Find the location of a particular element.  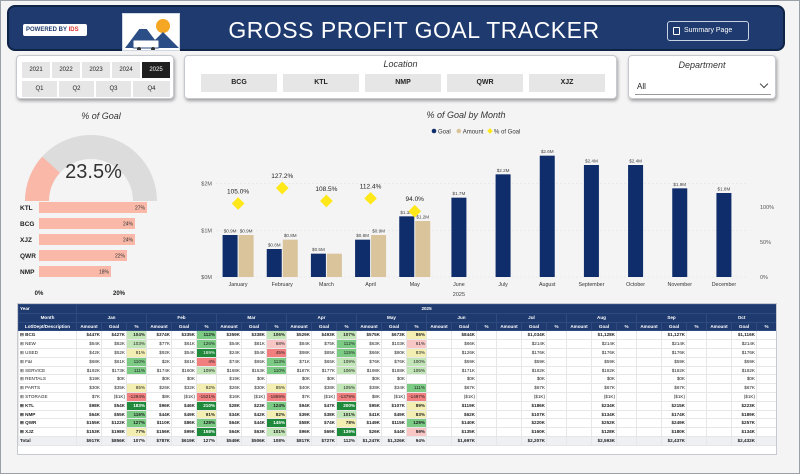

location-bar is located at coordinates (87, 223).